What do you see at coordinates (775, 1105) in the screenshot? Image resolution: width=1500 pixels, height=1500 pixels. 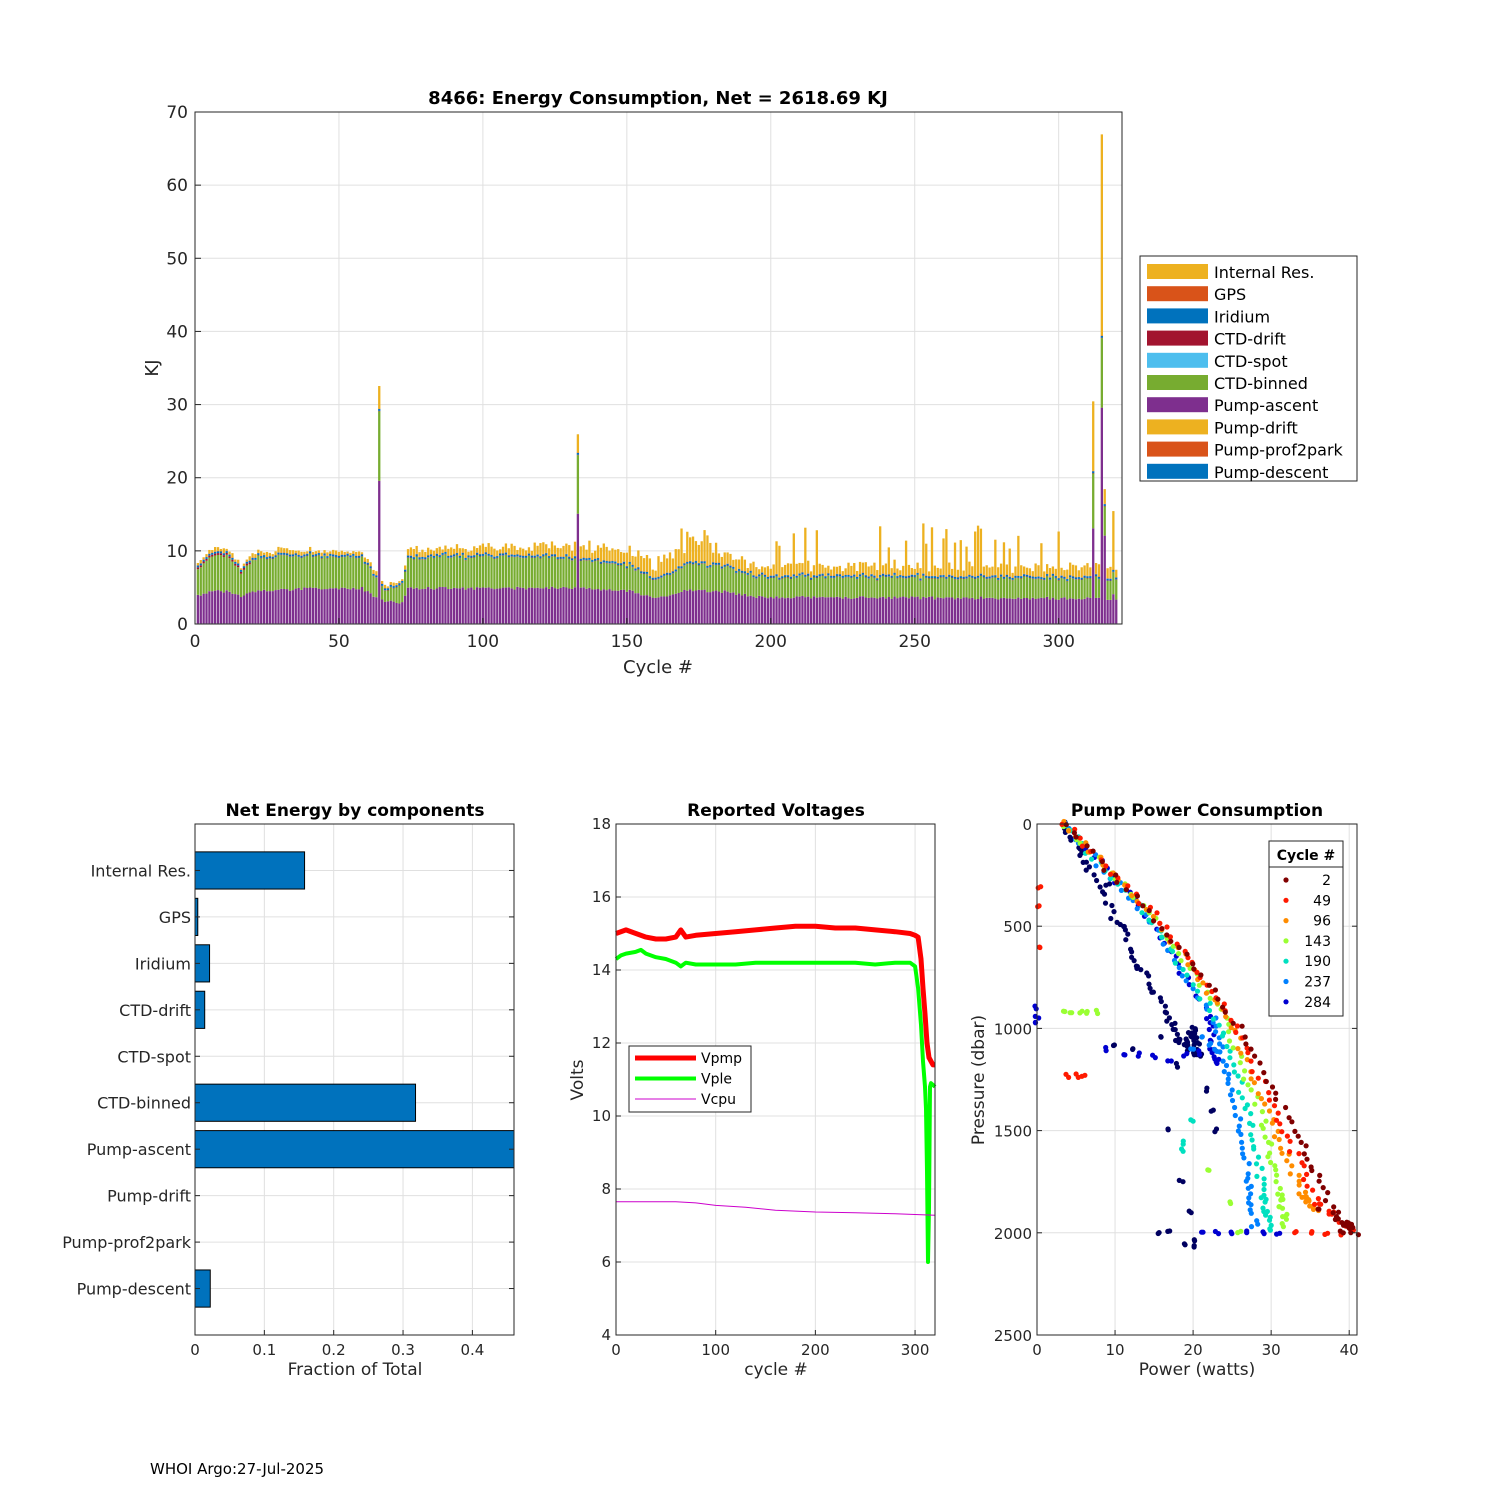 I see `voltages-line-vple` at bounding box center [775, 1105].